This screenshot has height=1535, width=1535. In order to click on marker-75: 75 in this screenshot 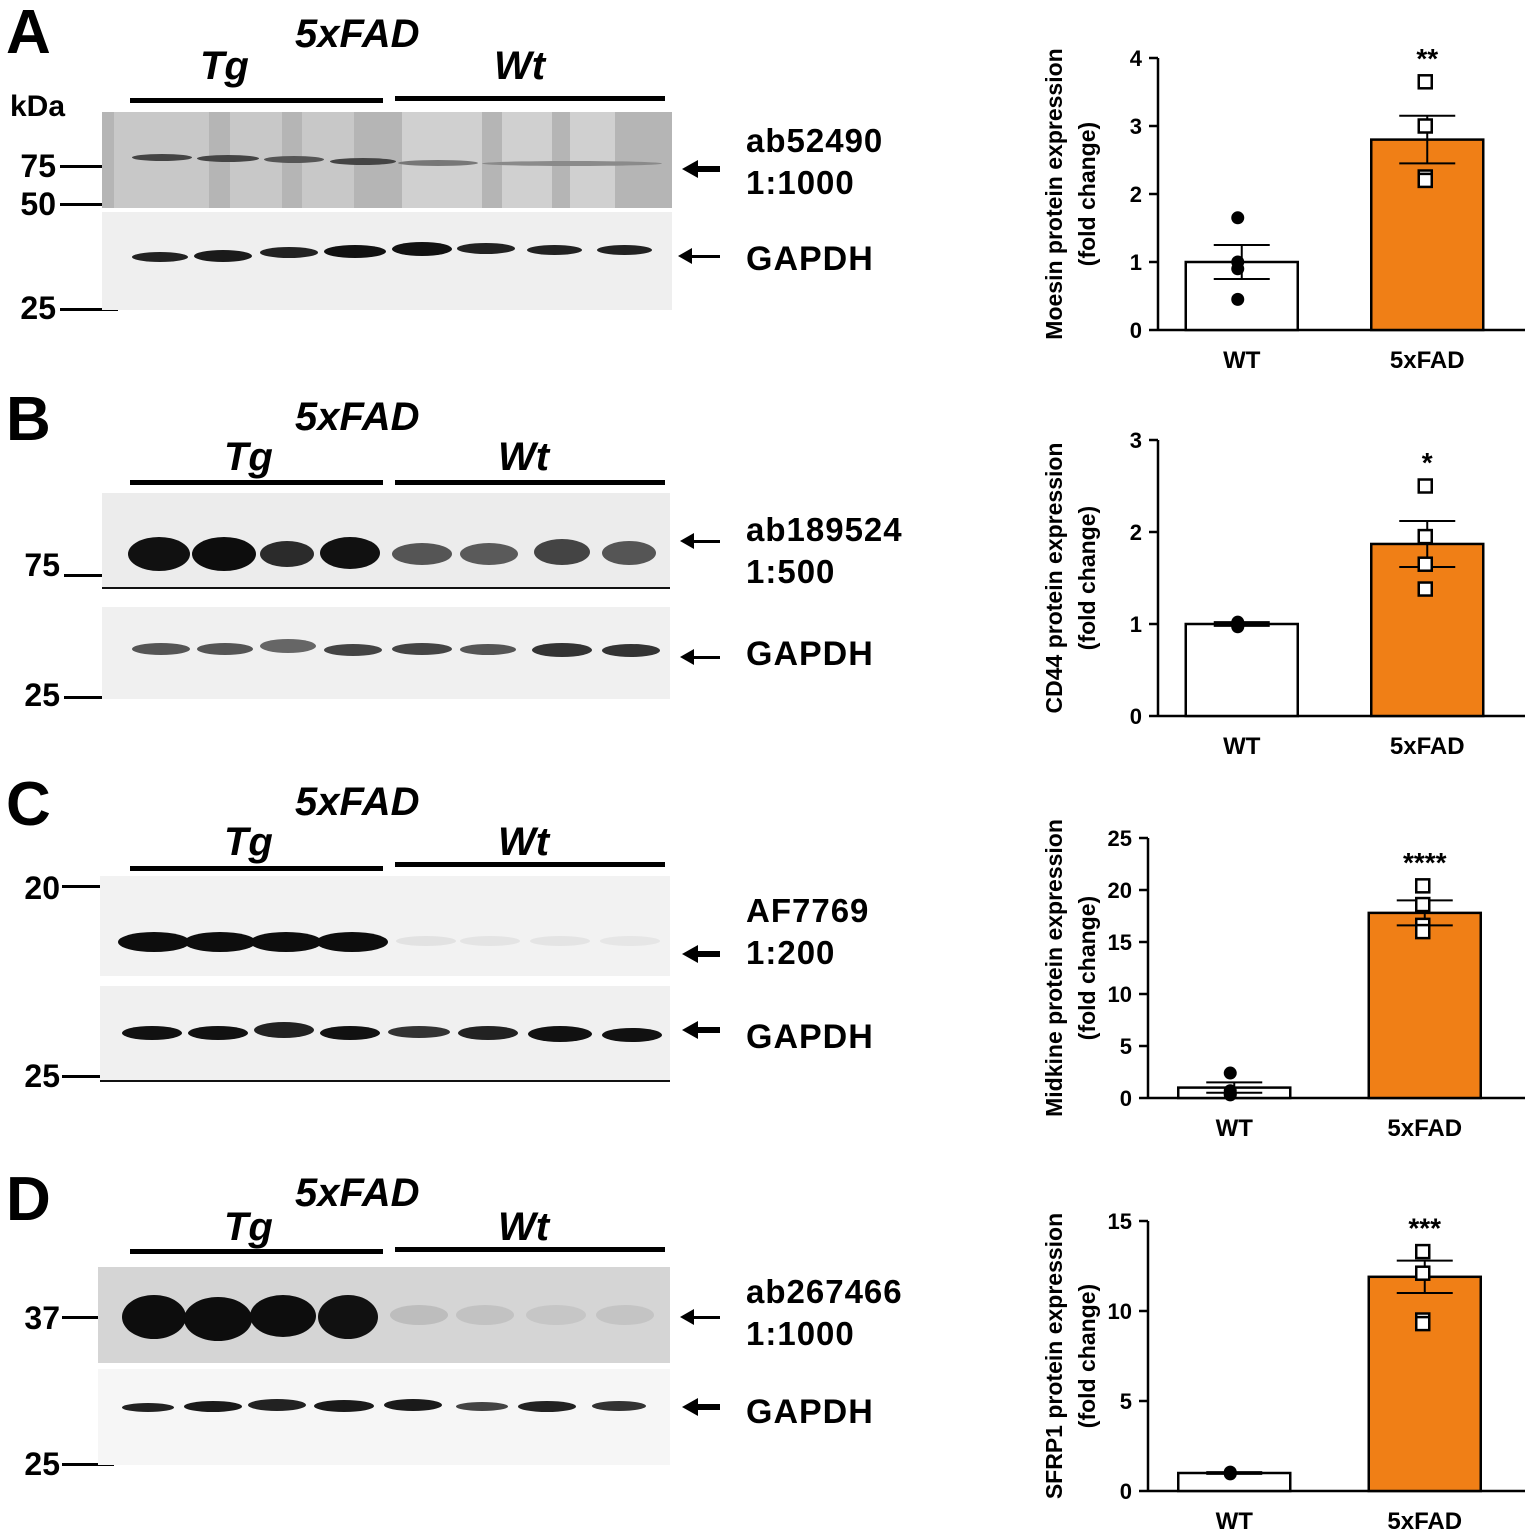, I will do `click(38, 166)`.